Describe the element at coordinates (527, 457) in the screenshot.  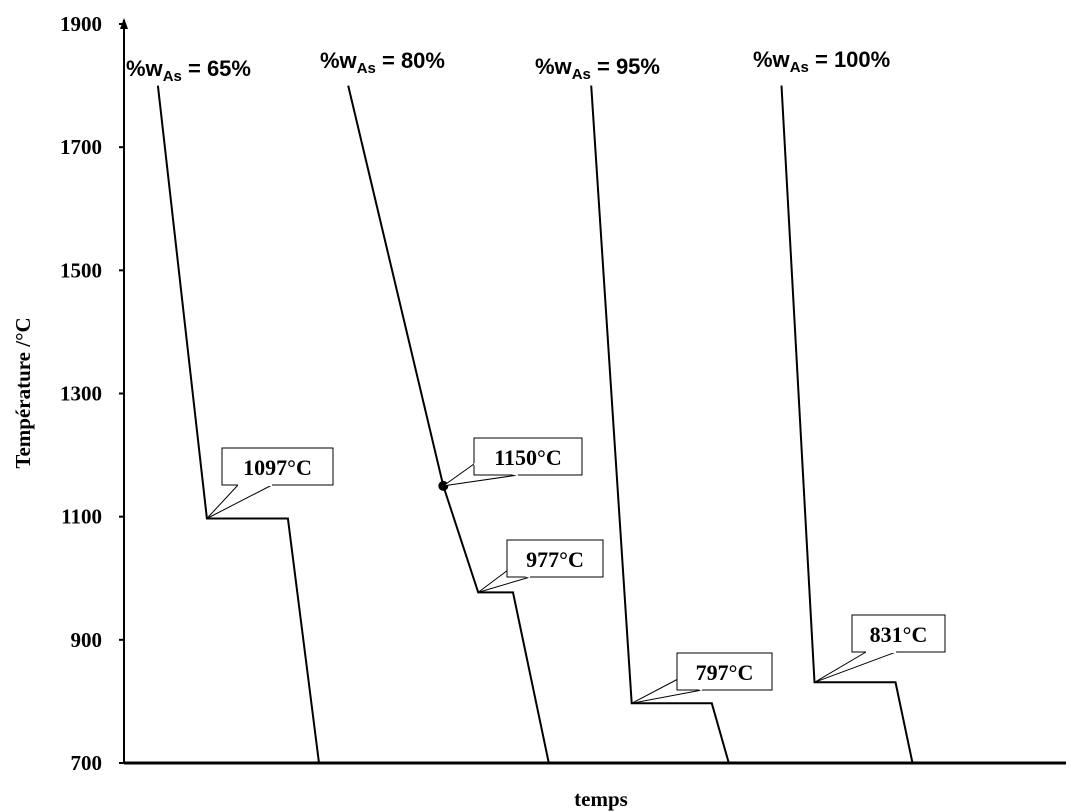
I see `callout-label: 1150°C` at that location.